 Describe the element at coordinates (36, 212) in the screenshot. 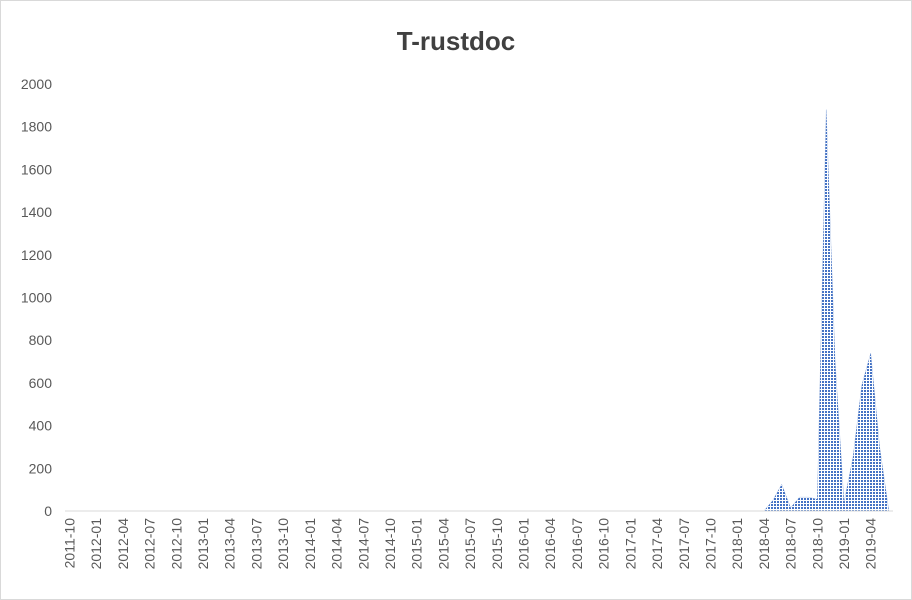

I see `y-tick-label: 1400` at that location.